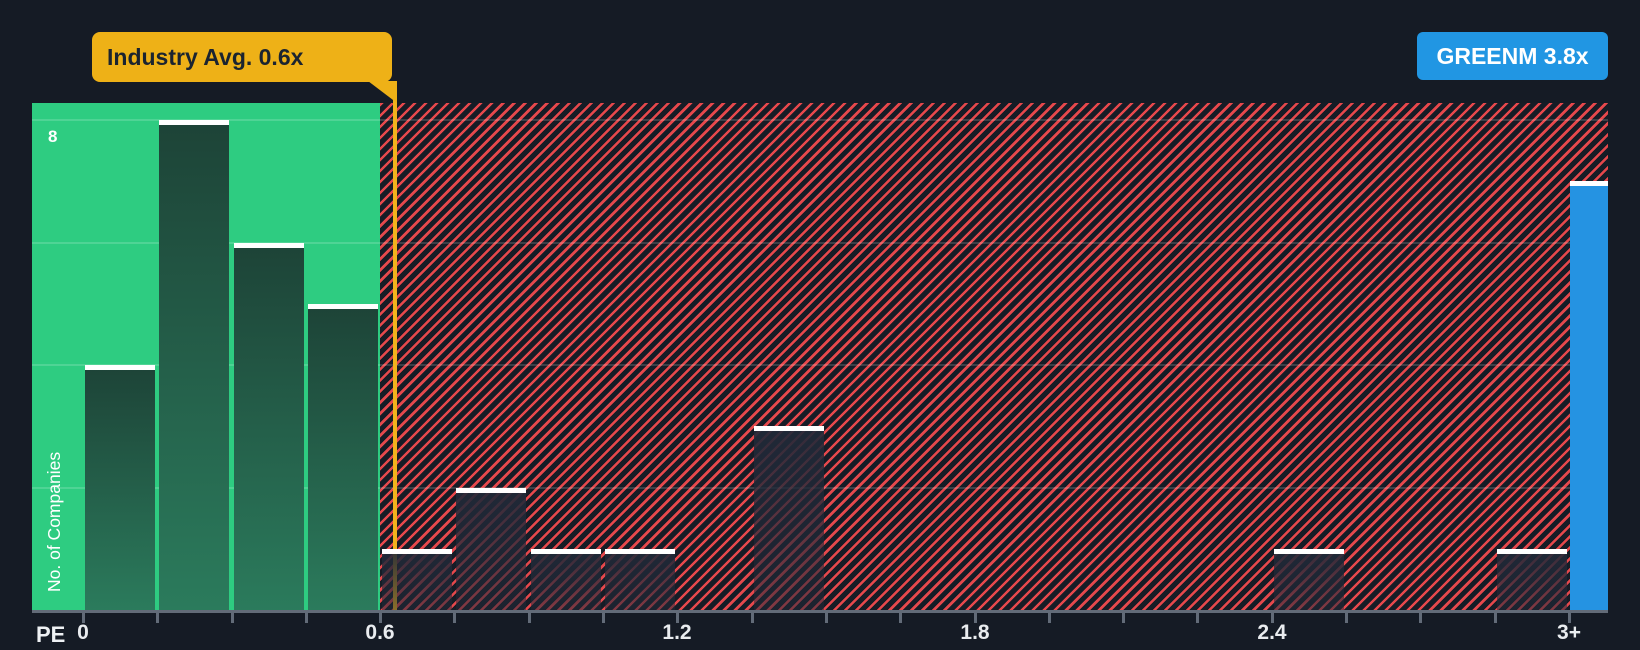 Image resolution: width=1640 pixels, height=650 pixels. I want to click on x-tick-label-2.4: 2.4, so click(1272, 632).